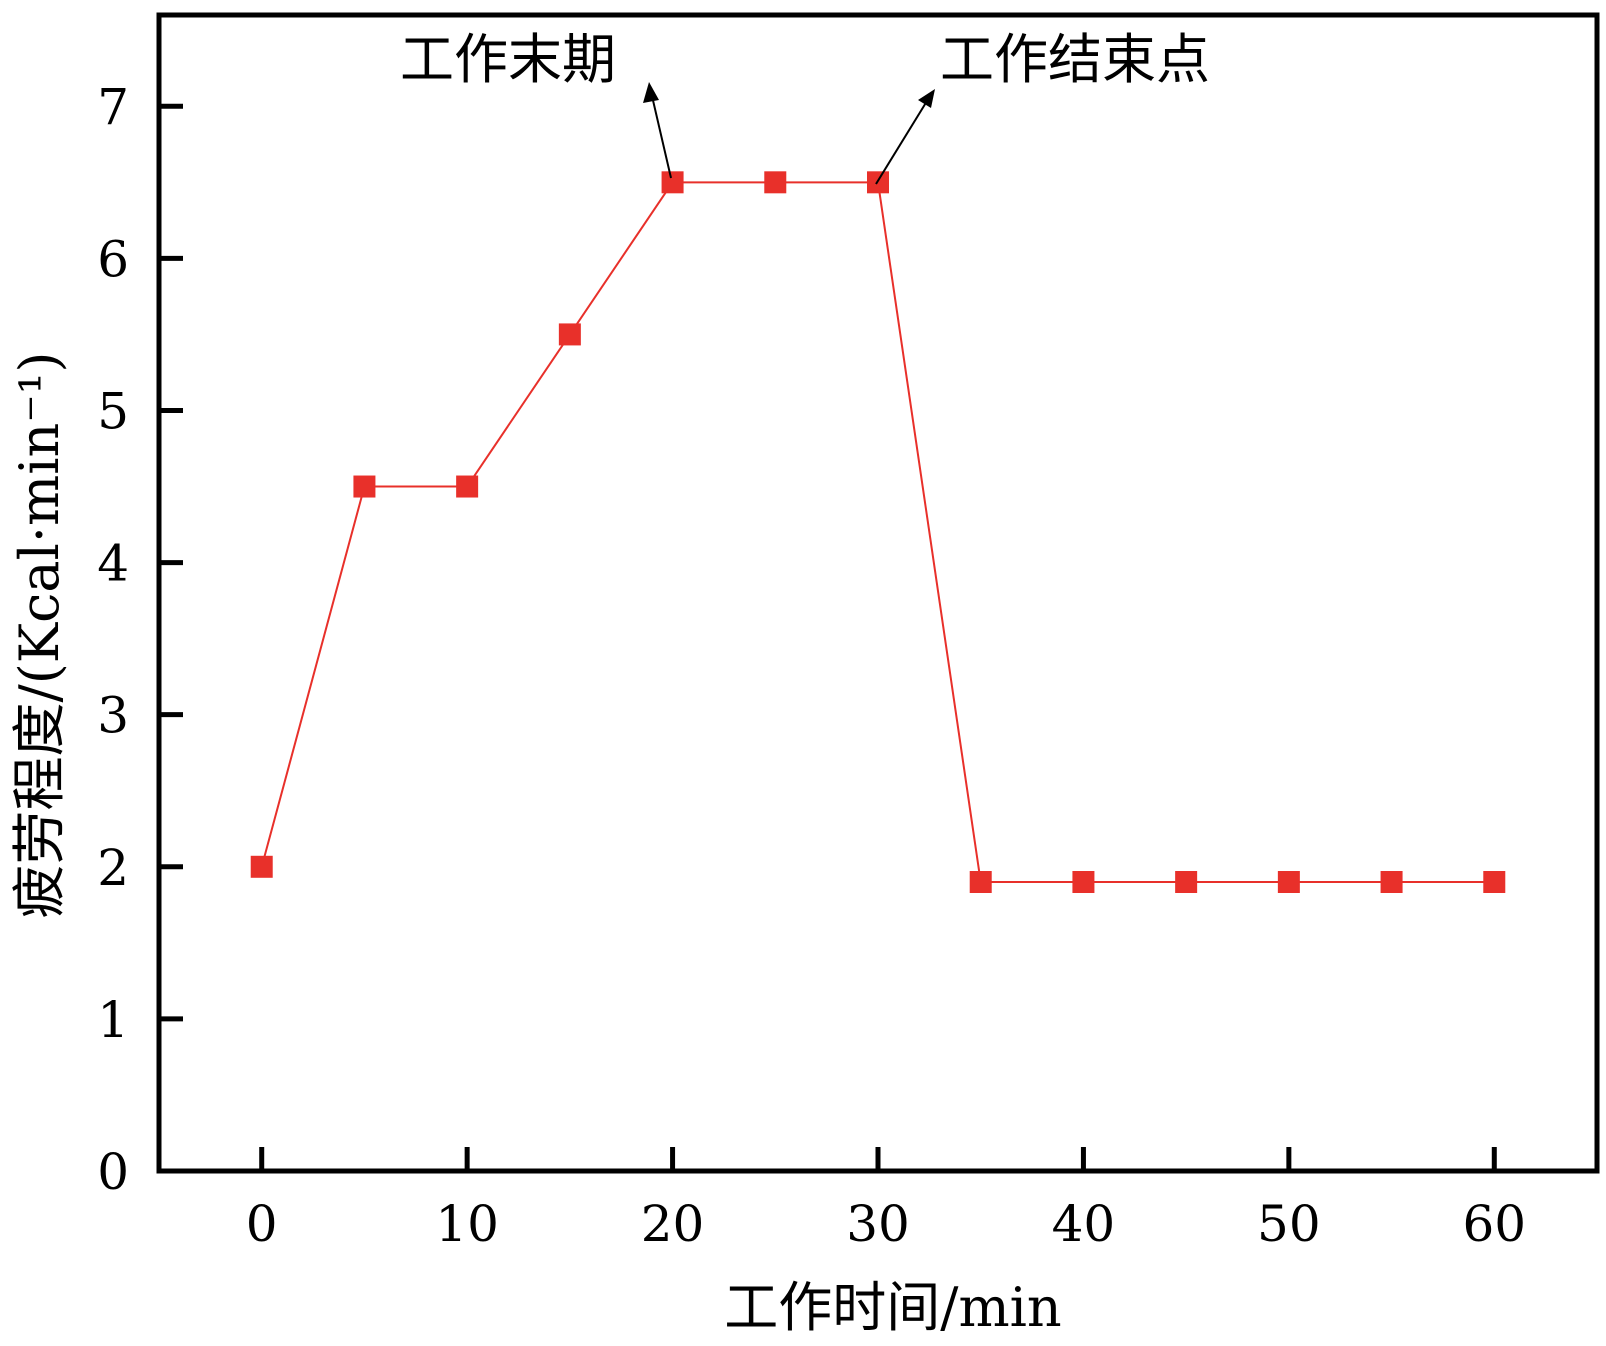 The width and height of the screenshot is (1606, 1346). What do you see at coordinates (113, 1020) in the screenshot?
I see `y-tick-label: 1` at bounding box center [113, 1020].